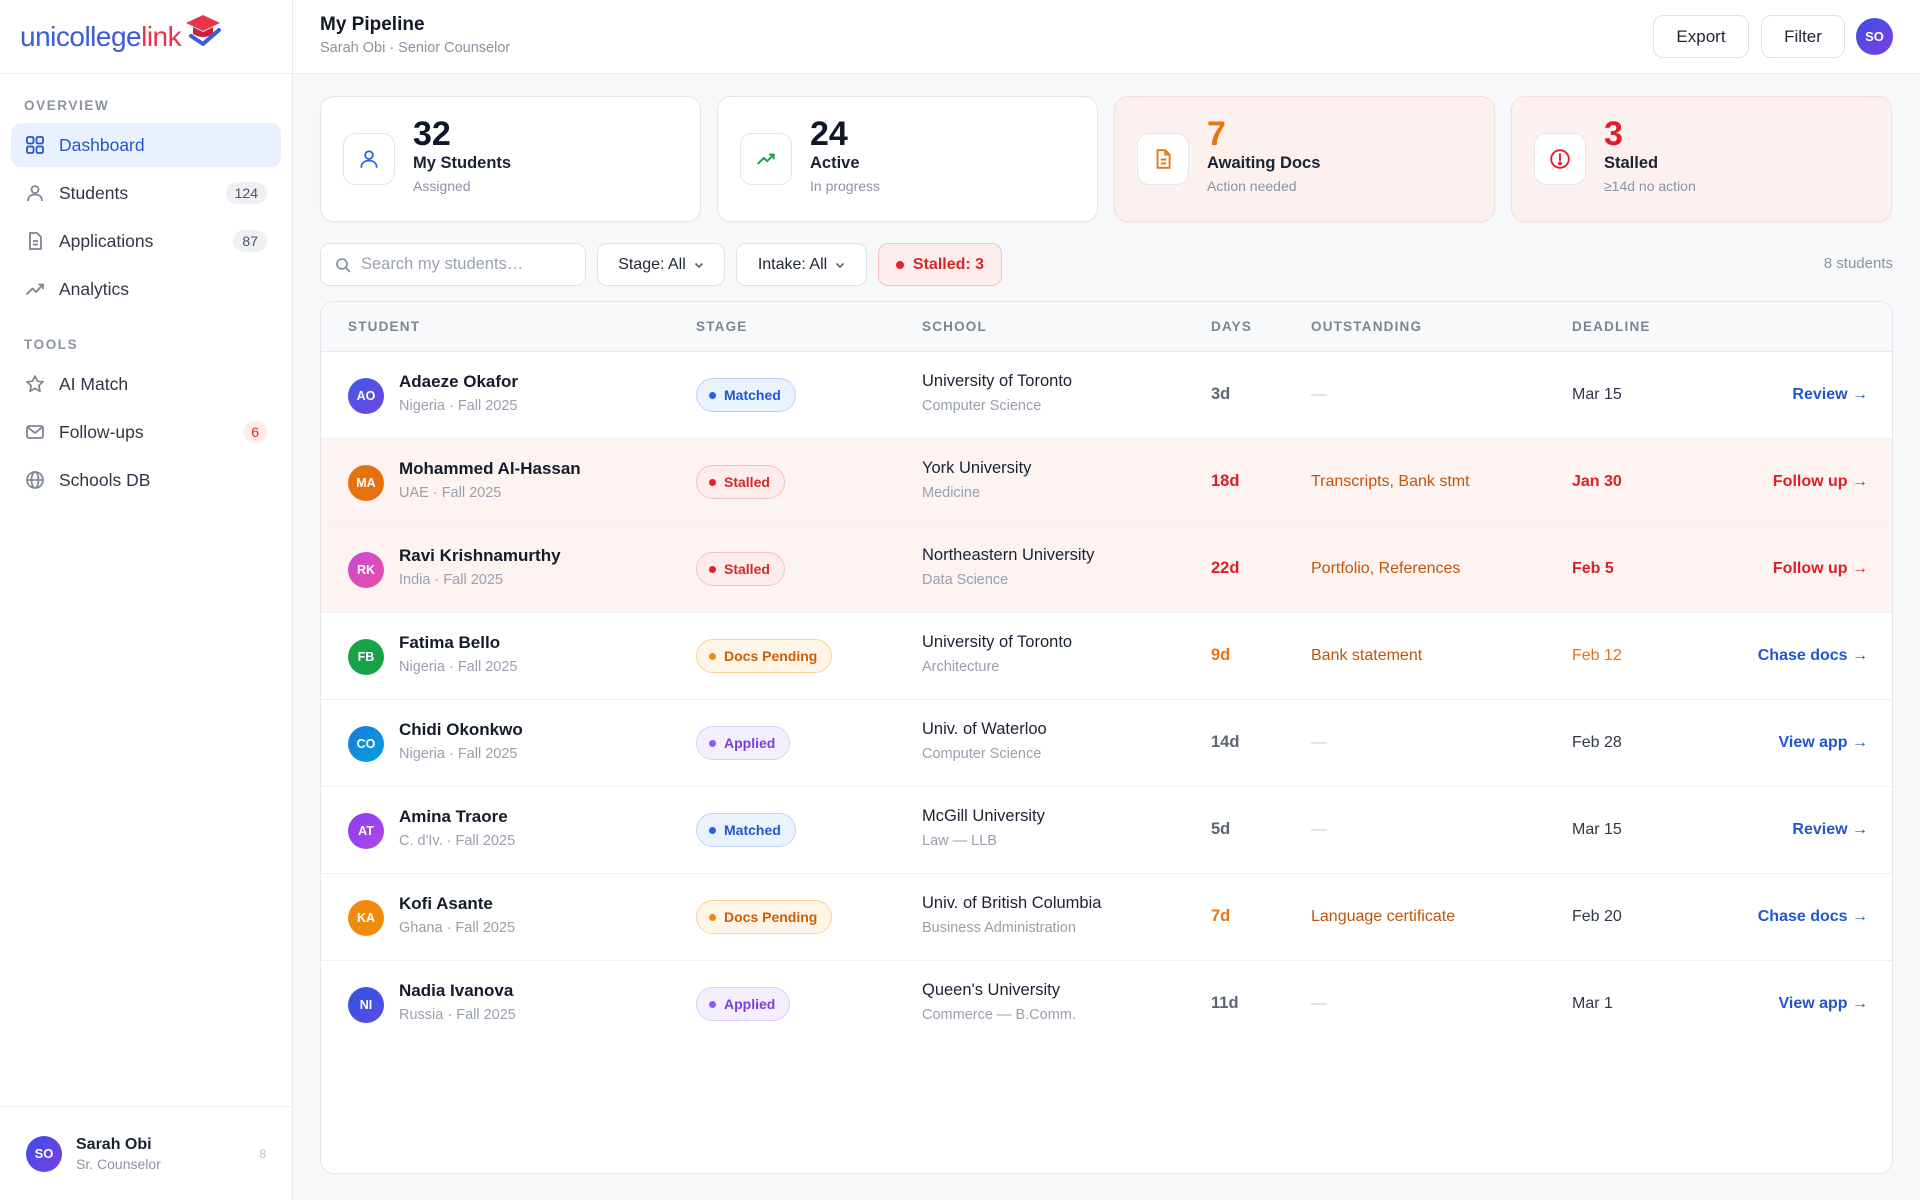  I want to click on user-profile: SO Sarah Obi Sr. Counselor 8, so click(146, 1153).